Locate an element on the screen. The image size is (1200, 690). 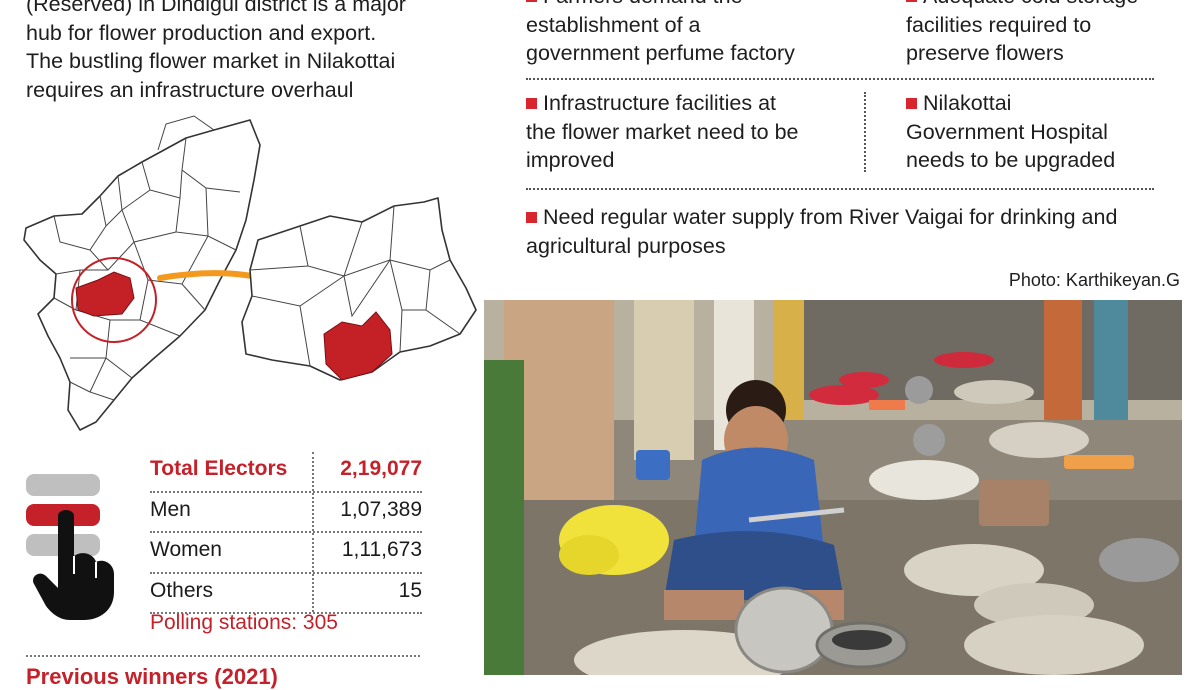
row-value: 1,07,389 is located at coordinates (381, 509).